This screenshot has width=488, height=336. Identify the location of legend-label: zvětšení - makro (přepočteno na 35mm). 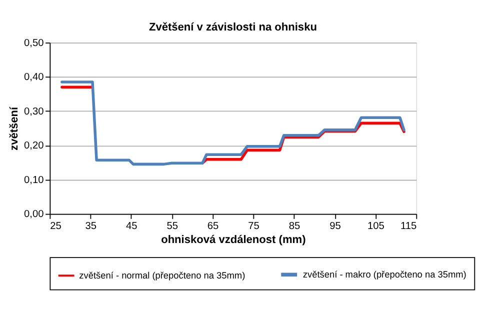
(384, 274).